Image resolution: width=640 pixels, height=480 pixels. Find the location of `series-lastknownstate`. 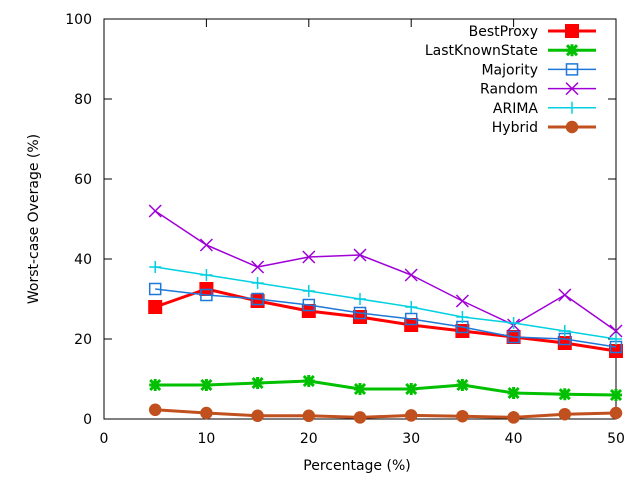

series-lastknownstate is located at coordinates (386, 388).